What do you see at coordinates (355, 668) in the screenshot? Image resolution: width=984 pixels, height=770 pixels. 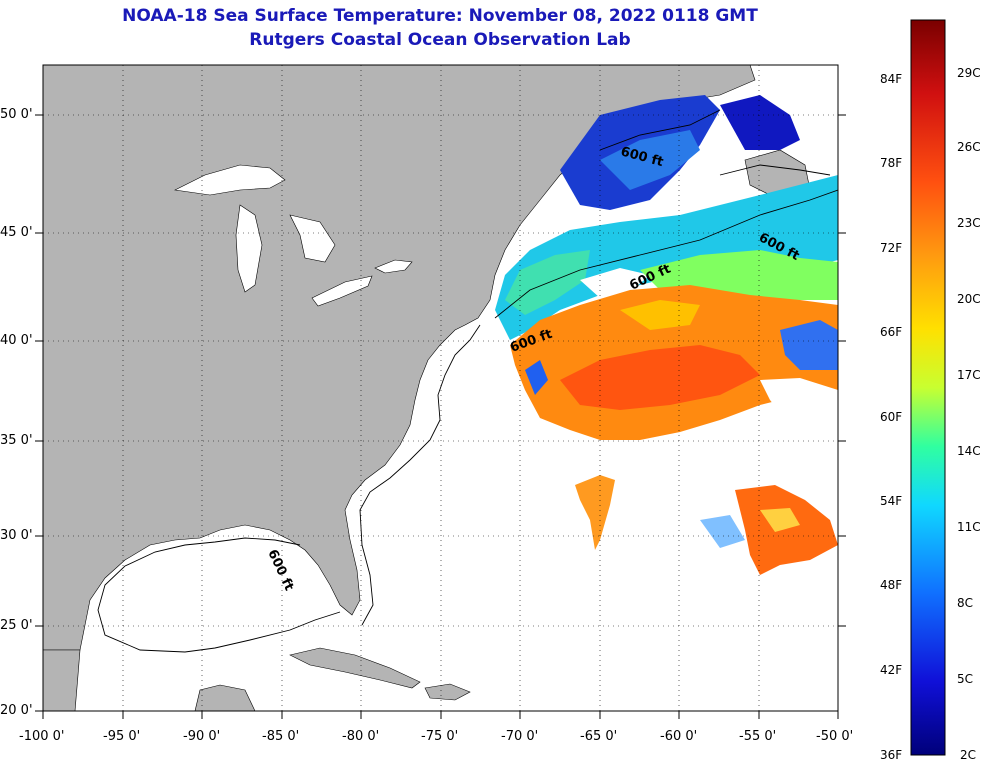 I see `land-cuba` at bounding box center [355, 668].